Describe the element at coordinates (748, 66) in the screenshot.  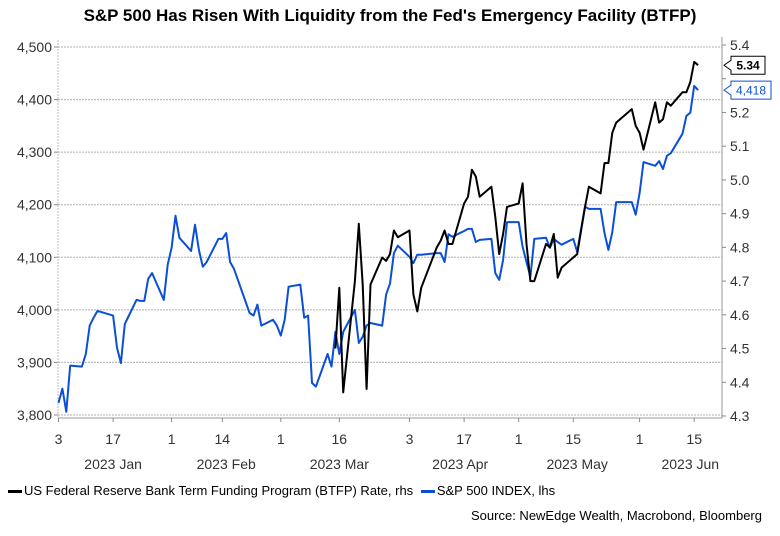
I see `btfp-last-value: 5.34` at that location.